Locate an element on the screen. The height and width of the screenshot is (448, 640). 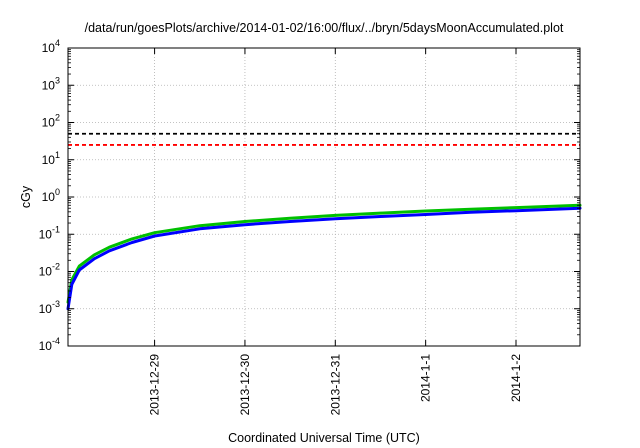
threshold-lines is located at coordinates (324, 139).